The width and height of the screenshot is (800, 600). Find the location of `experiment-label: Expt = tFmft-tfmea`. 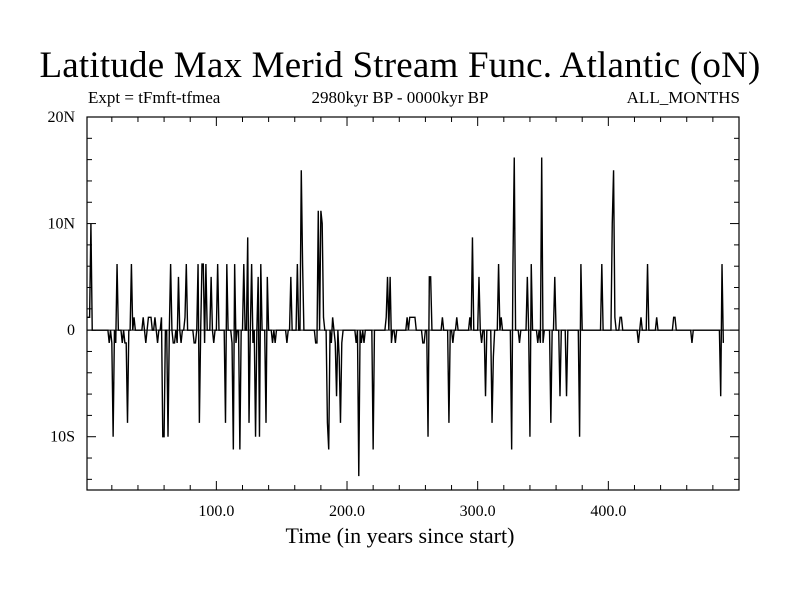

experiment-label: Expt = tFmft-tfmea is located at coordinates (154, 97).